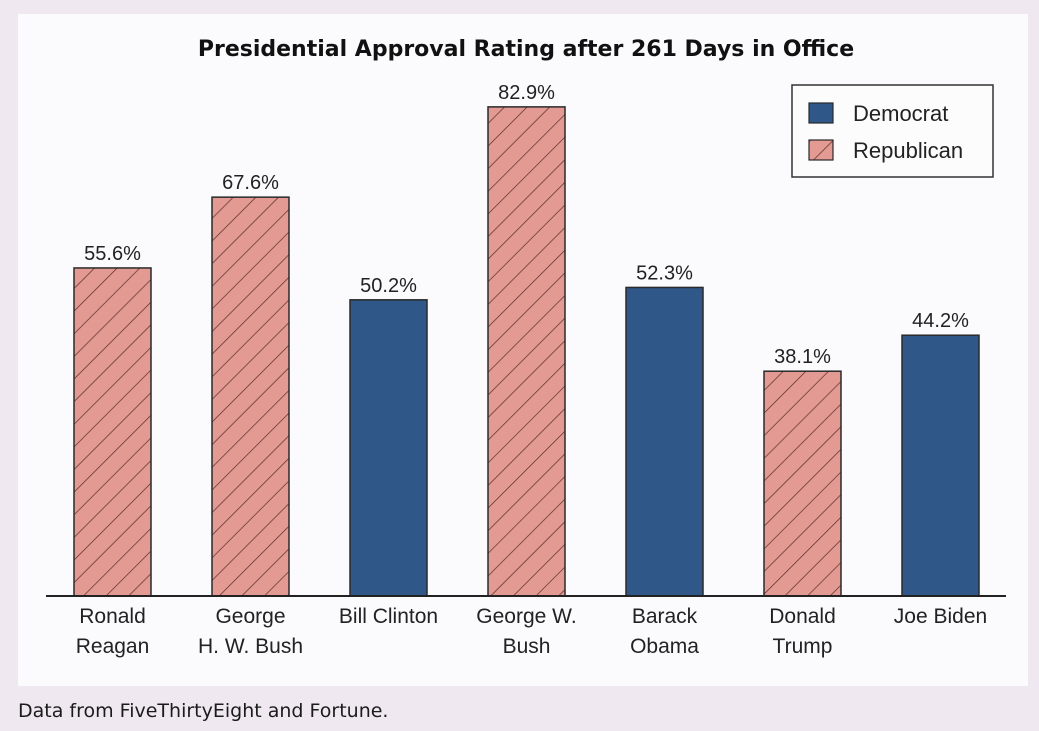 This screenshot has width=1039, height=731. Describe the element at coordinates (802, 357) in the screenshot. I see `data-label-5: 38.1%` at that location.